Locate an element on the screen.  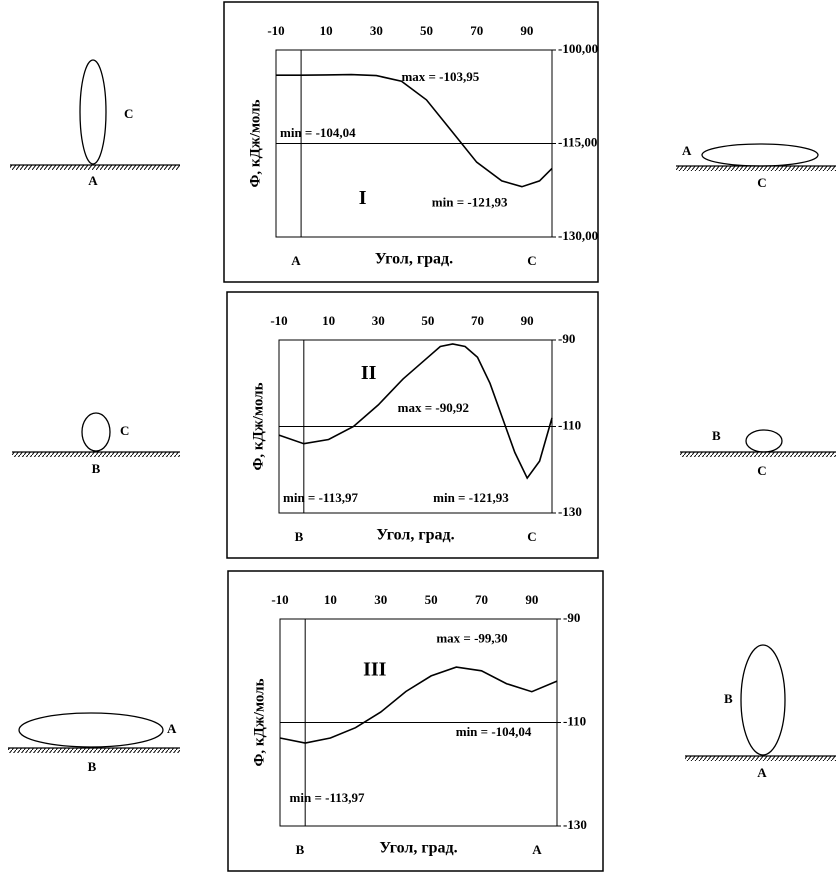
y-tick-label: -130,00 is located at coordinates (578, 235).